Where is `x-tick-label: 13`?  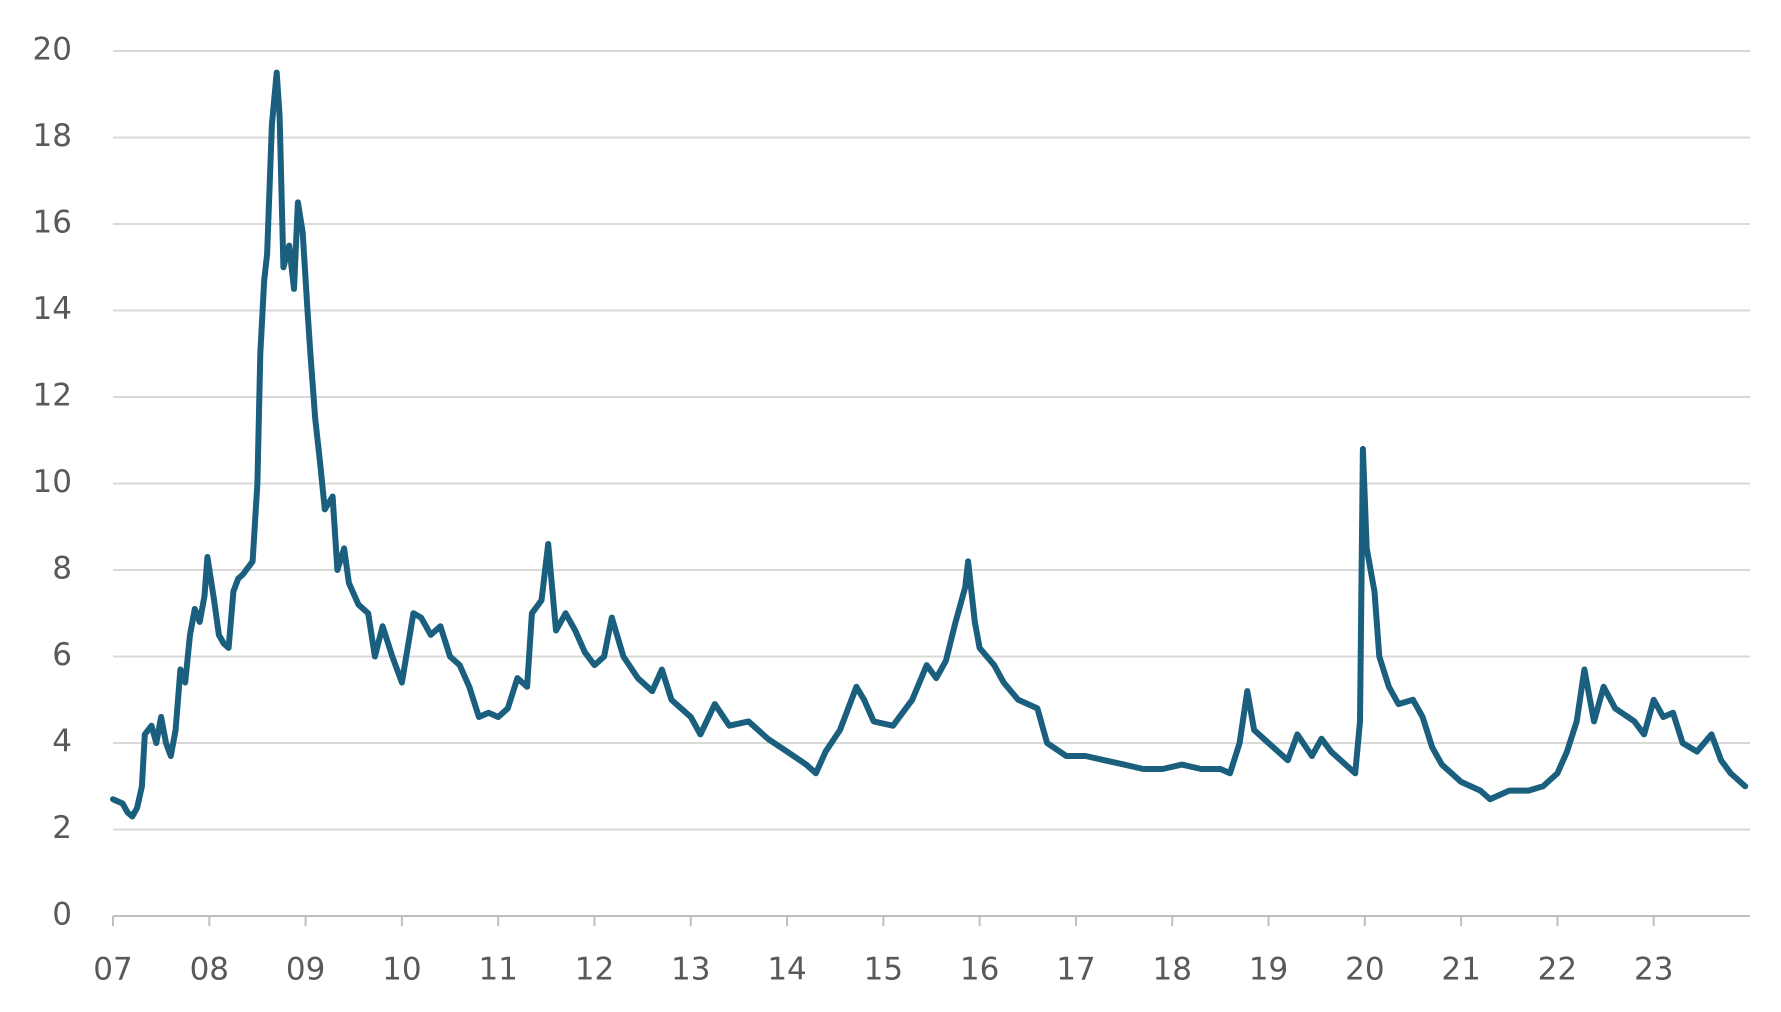
x-tick-label: 13 is located at coordinates (690, 970).